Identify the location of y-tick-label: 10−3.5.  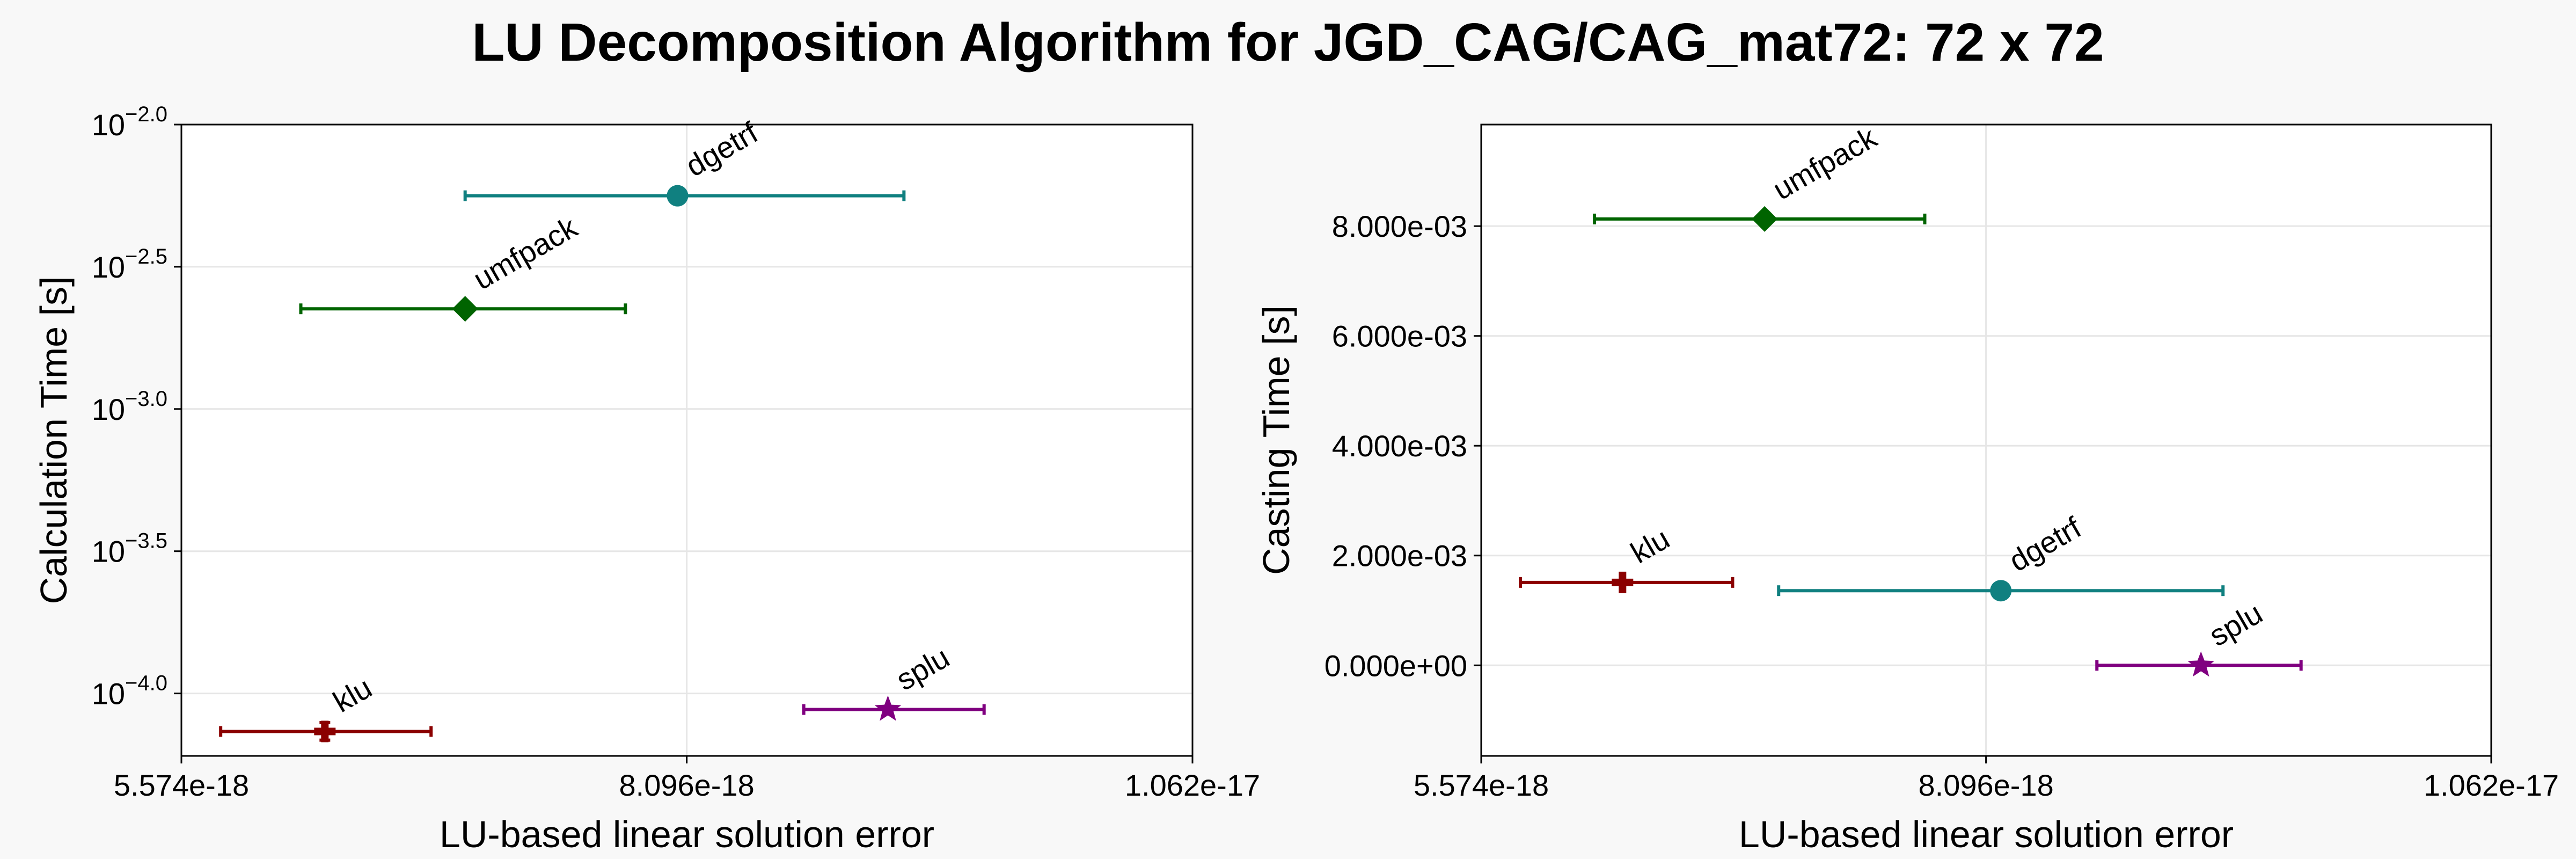
(129, 549).